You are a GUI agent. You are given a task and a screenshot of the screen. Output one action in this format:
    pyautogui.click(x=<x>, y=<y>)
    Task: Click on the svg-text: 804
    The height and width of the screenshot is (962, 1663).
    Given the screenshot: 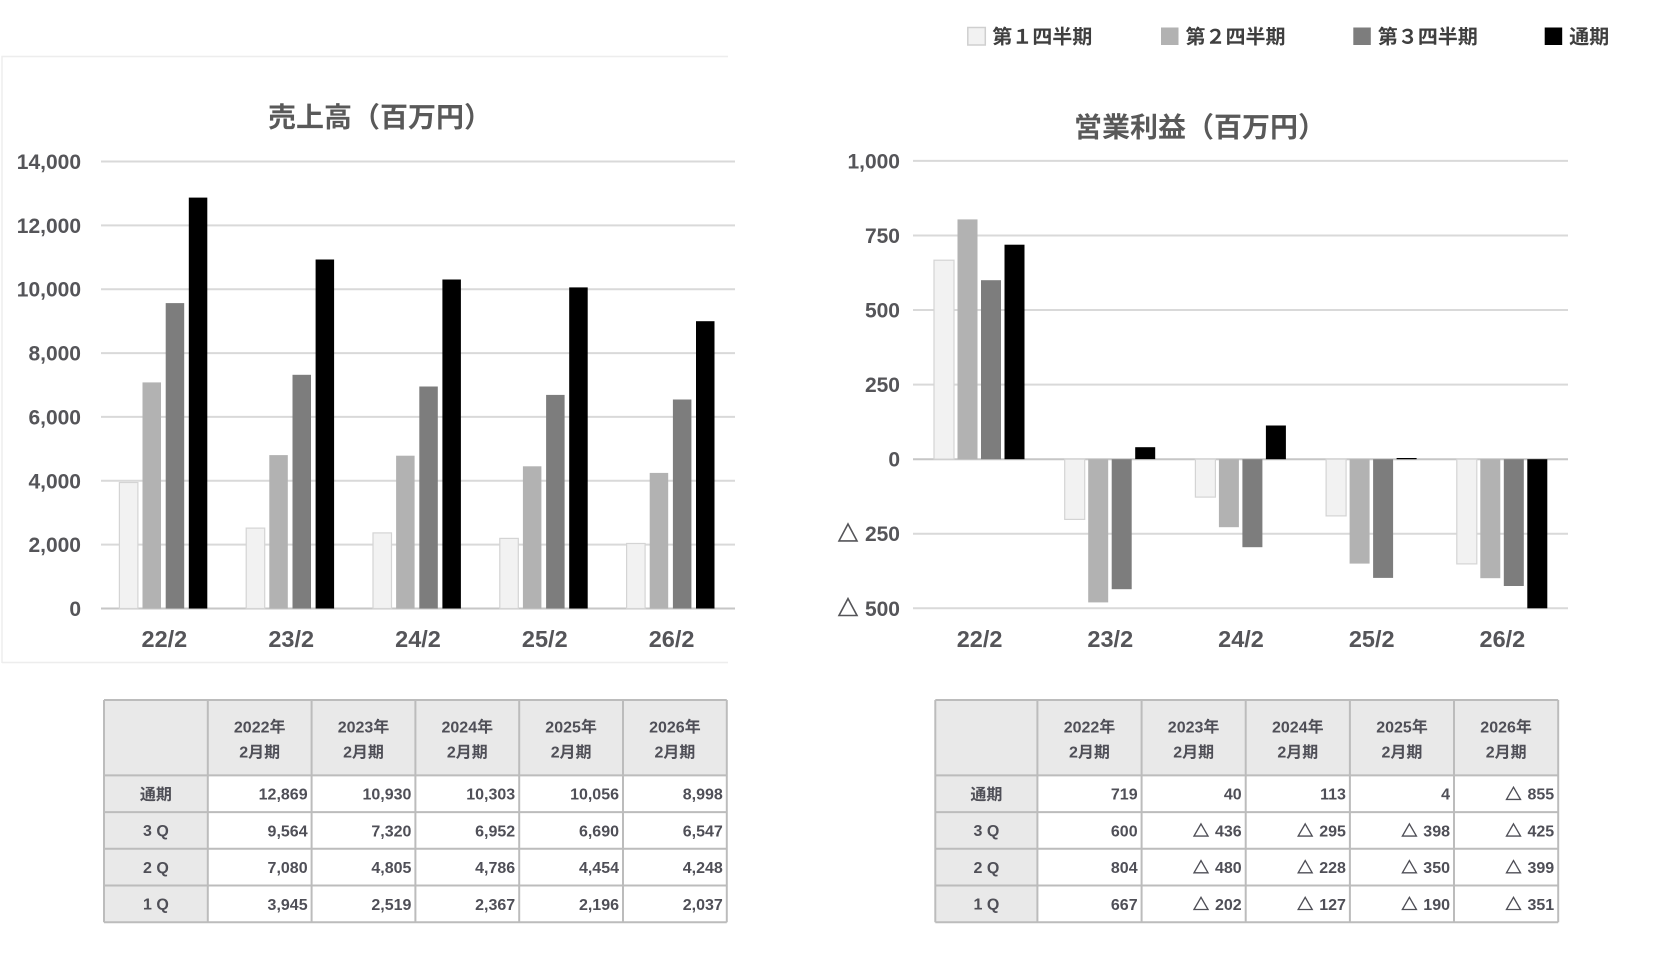 What is the action you would take?
    pyautogui.click(x=1124, y=868)
    